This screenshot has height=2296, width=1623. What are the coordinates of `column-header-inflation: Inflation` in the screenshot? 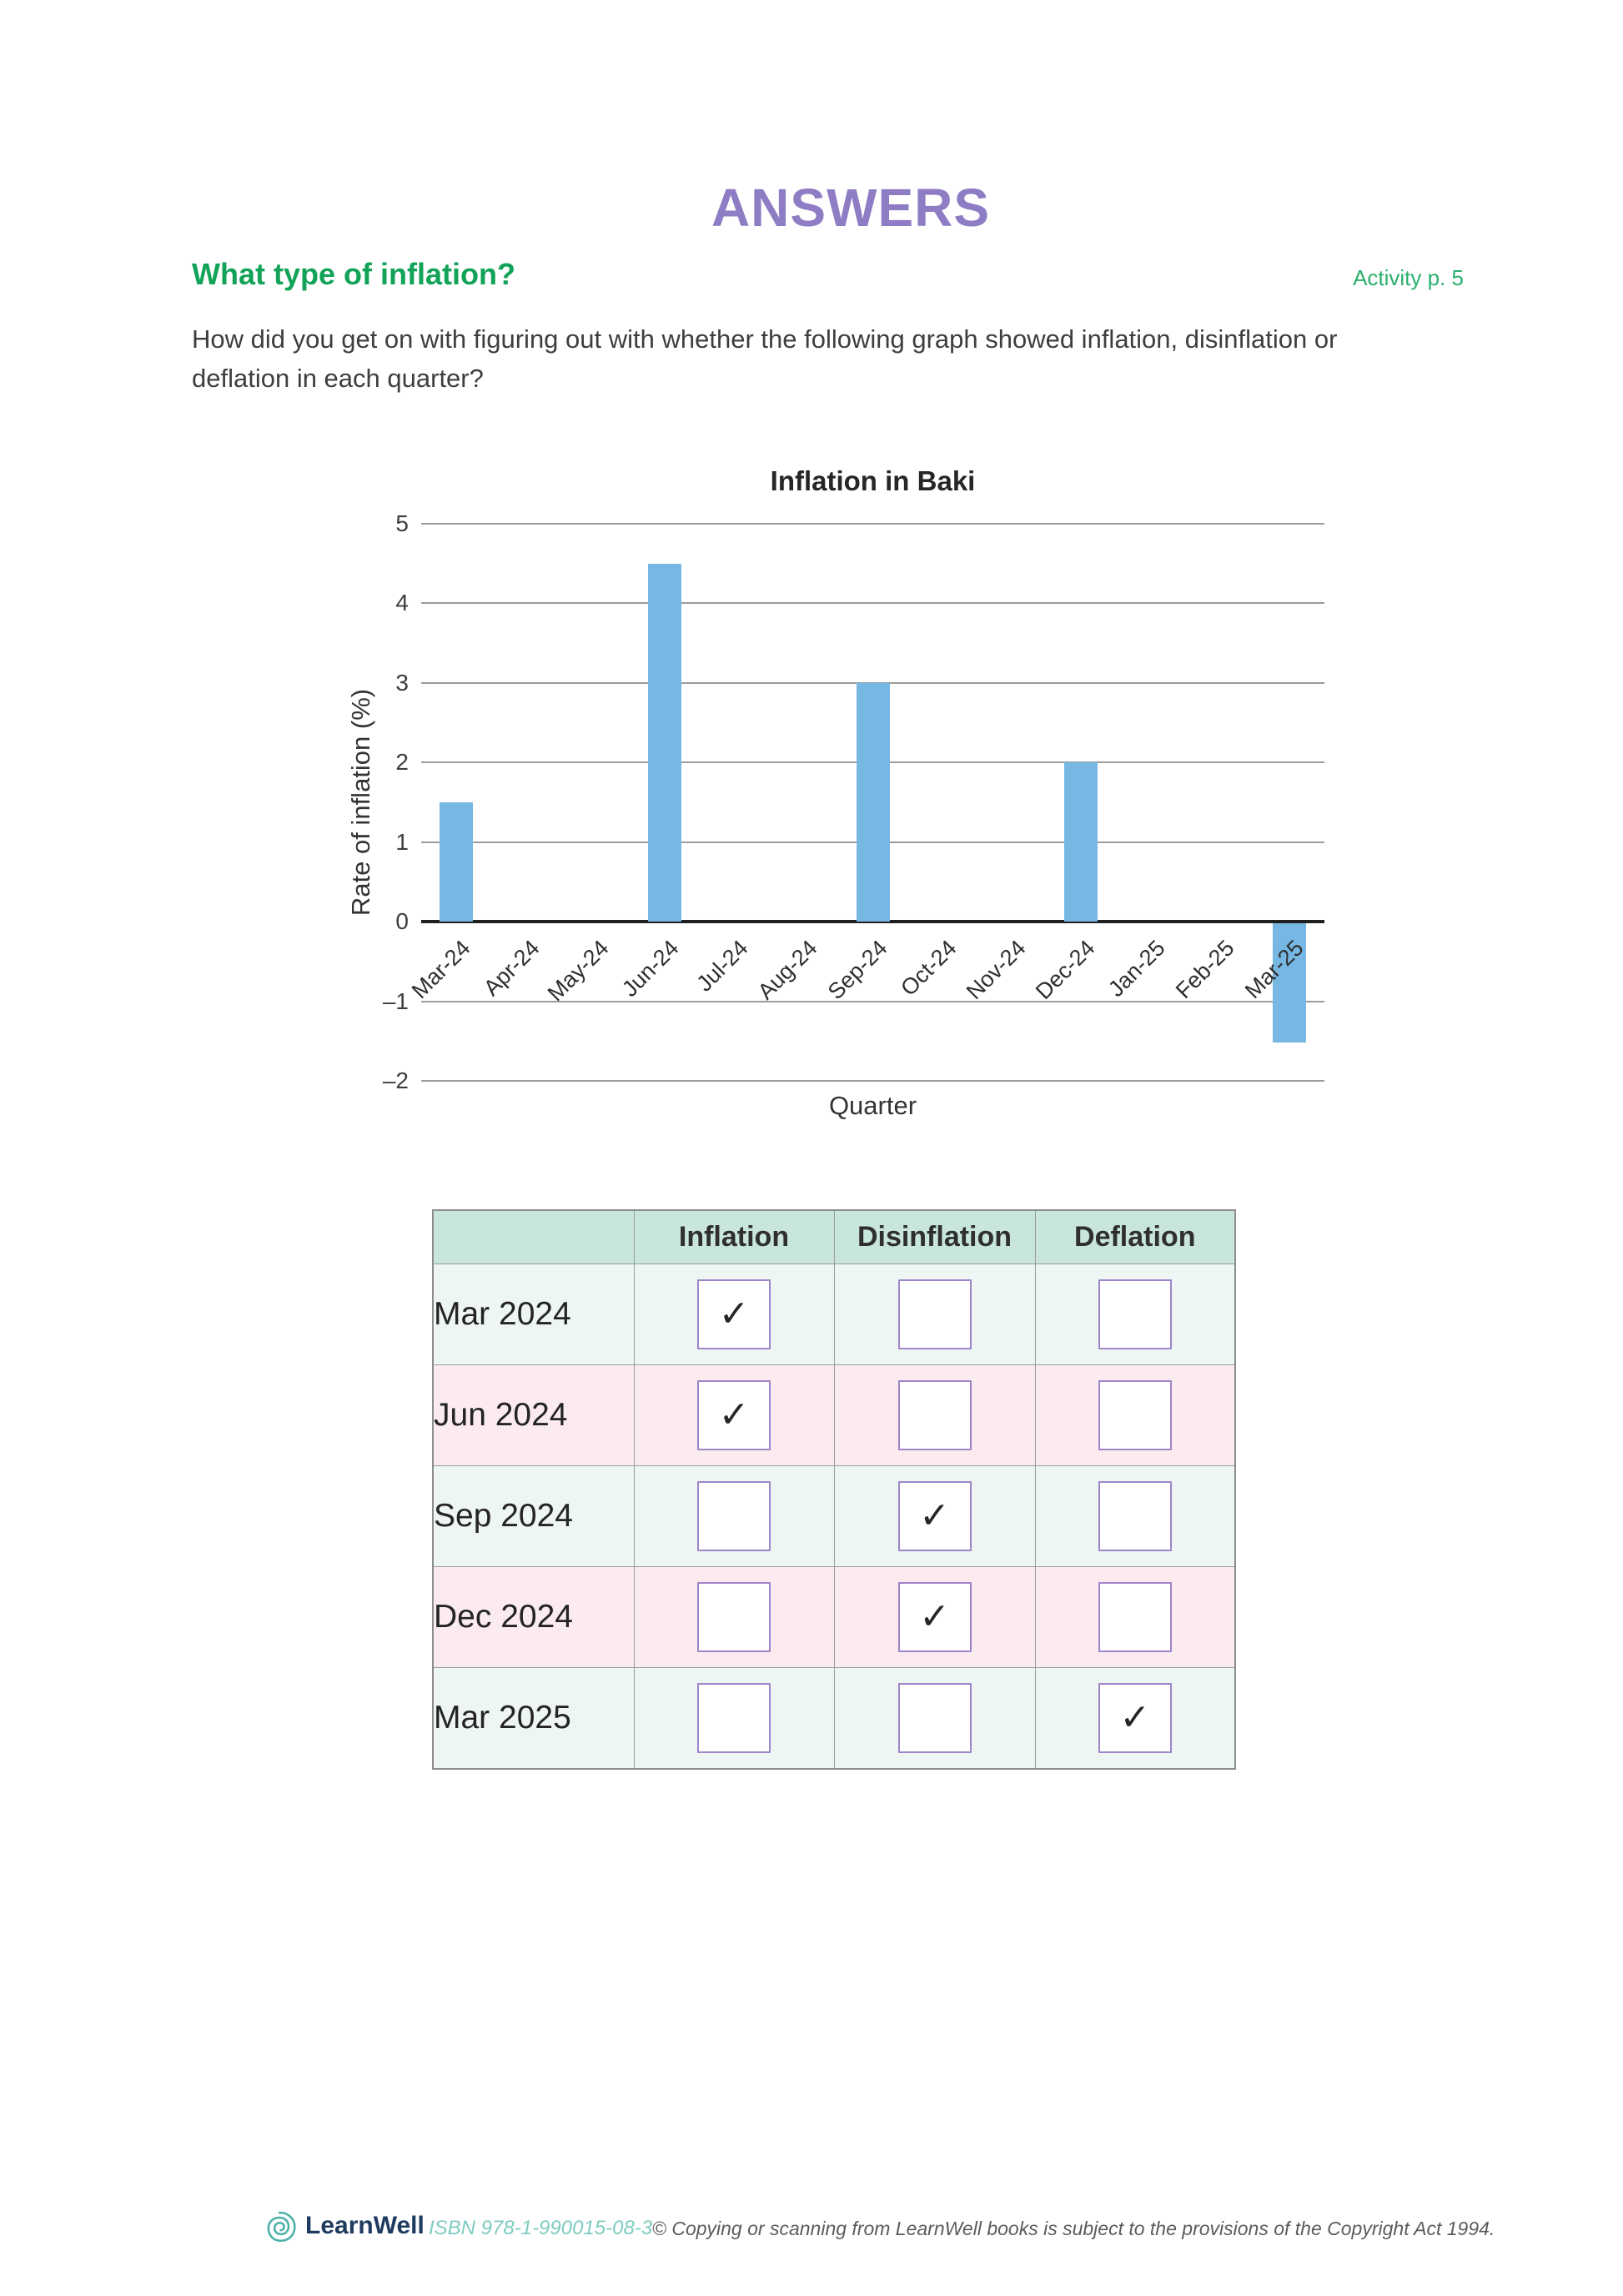 It's located at (734, 1237).